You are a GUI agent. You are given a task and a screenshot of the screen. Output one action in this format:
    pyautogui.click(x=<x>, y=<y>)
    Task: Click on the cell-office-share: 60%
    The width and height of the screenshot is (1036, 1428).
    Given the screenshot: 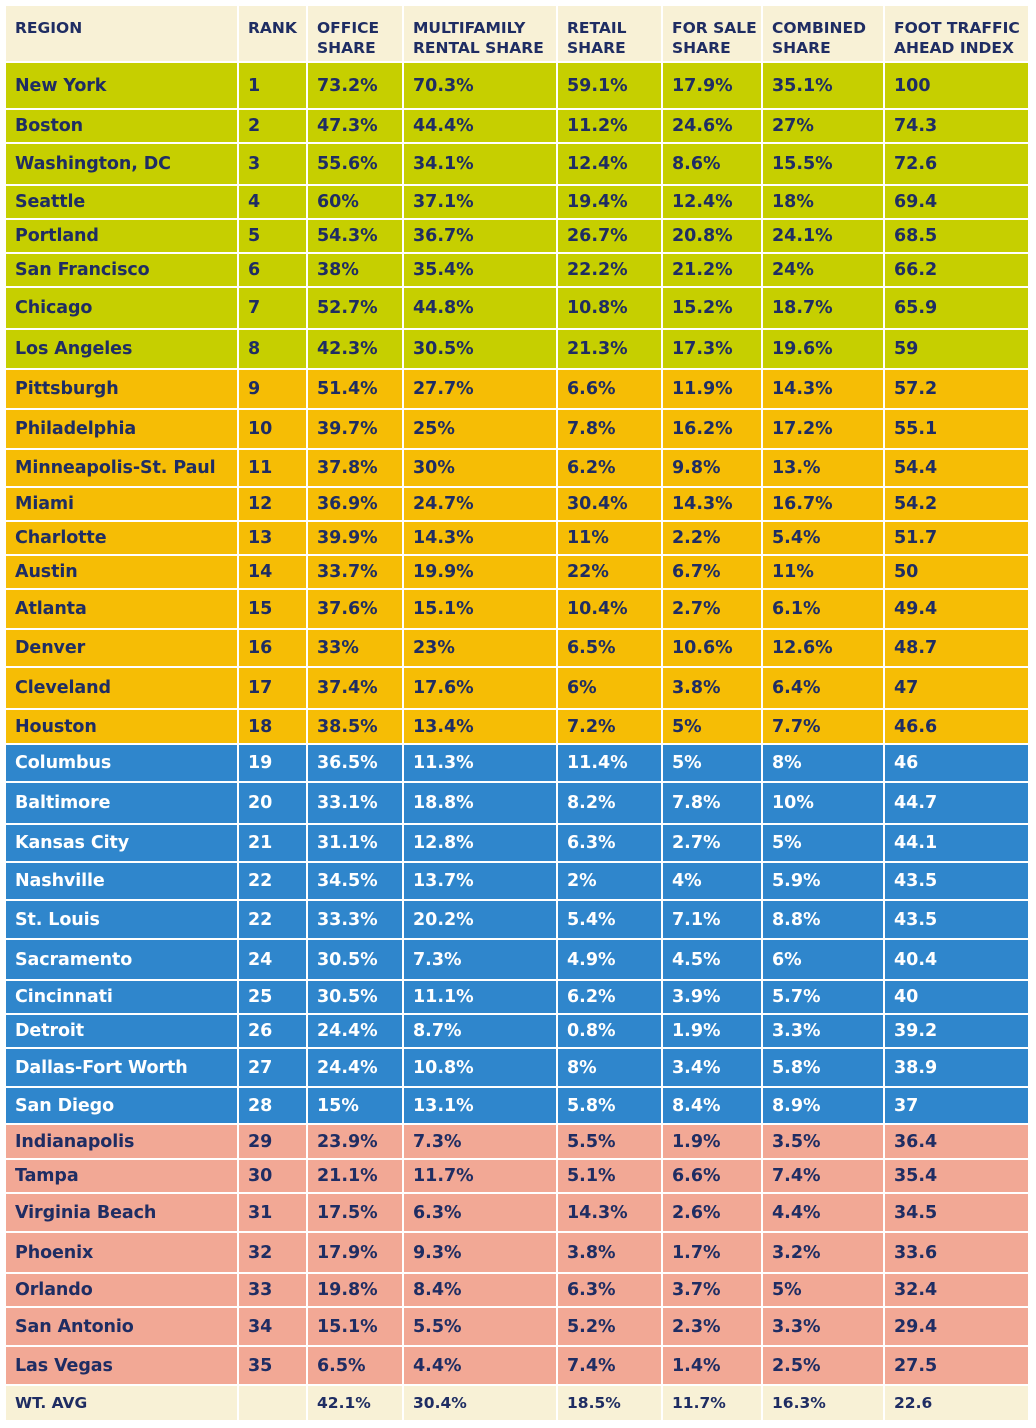 What is the action you would take?
    pyautogui.click(x=355, y=202)
    